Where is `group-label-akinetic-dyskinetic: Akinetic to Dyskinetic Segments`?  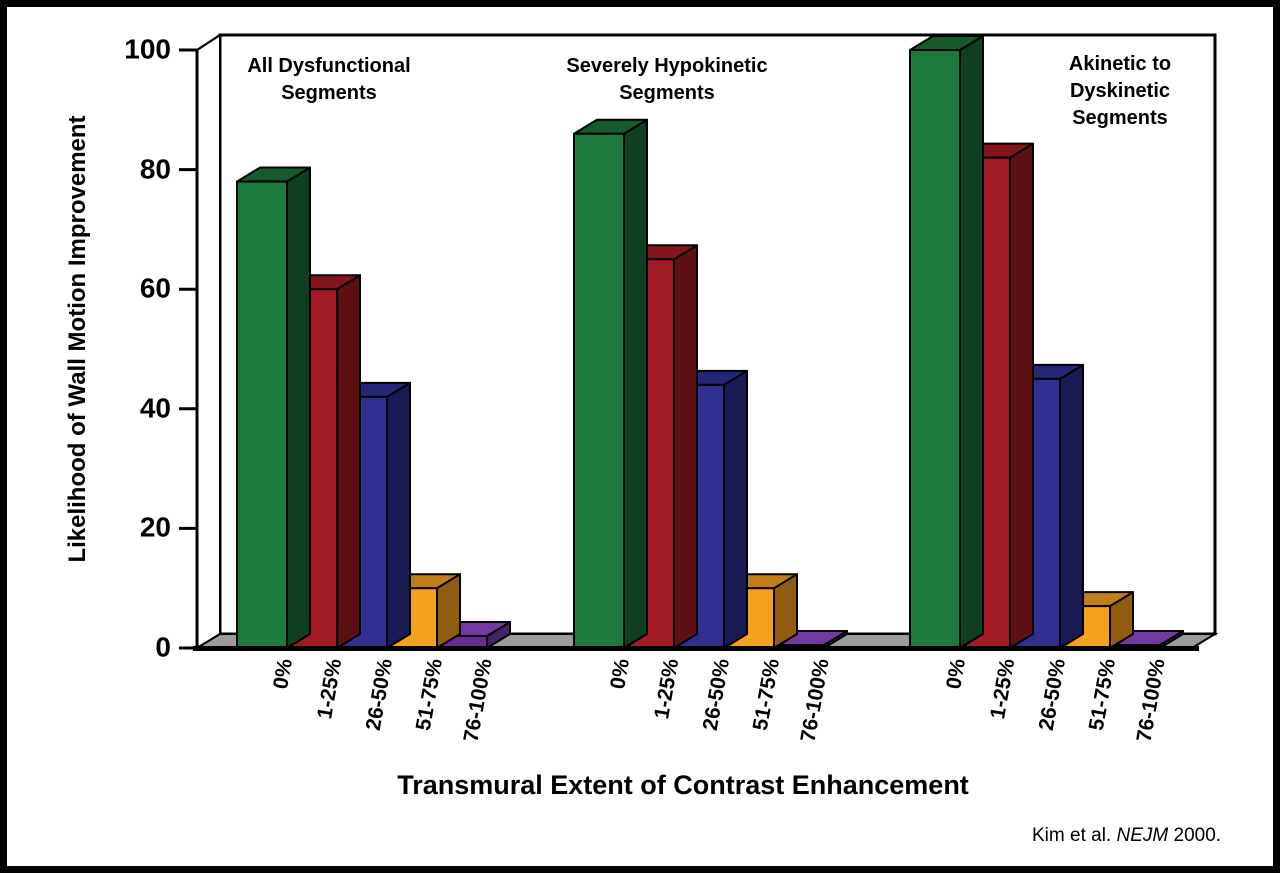
group-label-akinetic-dyskinetic: Akinetic to Dyskinetic Segments is located at coordinates (1120, 91).